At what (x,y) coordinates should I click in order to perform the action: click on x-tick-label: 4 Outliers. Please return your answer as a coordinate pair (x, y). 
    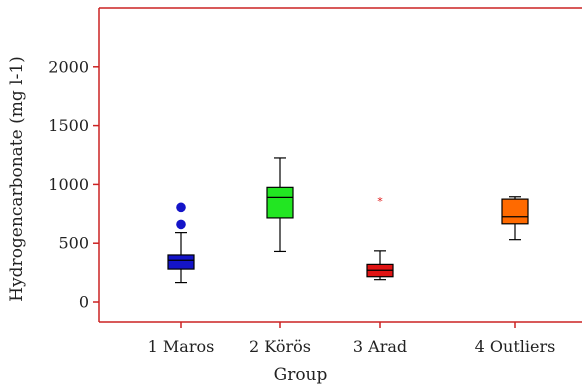
    Looking at the image, I should click on (515, 346).